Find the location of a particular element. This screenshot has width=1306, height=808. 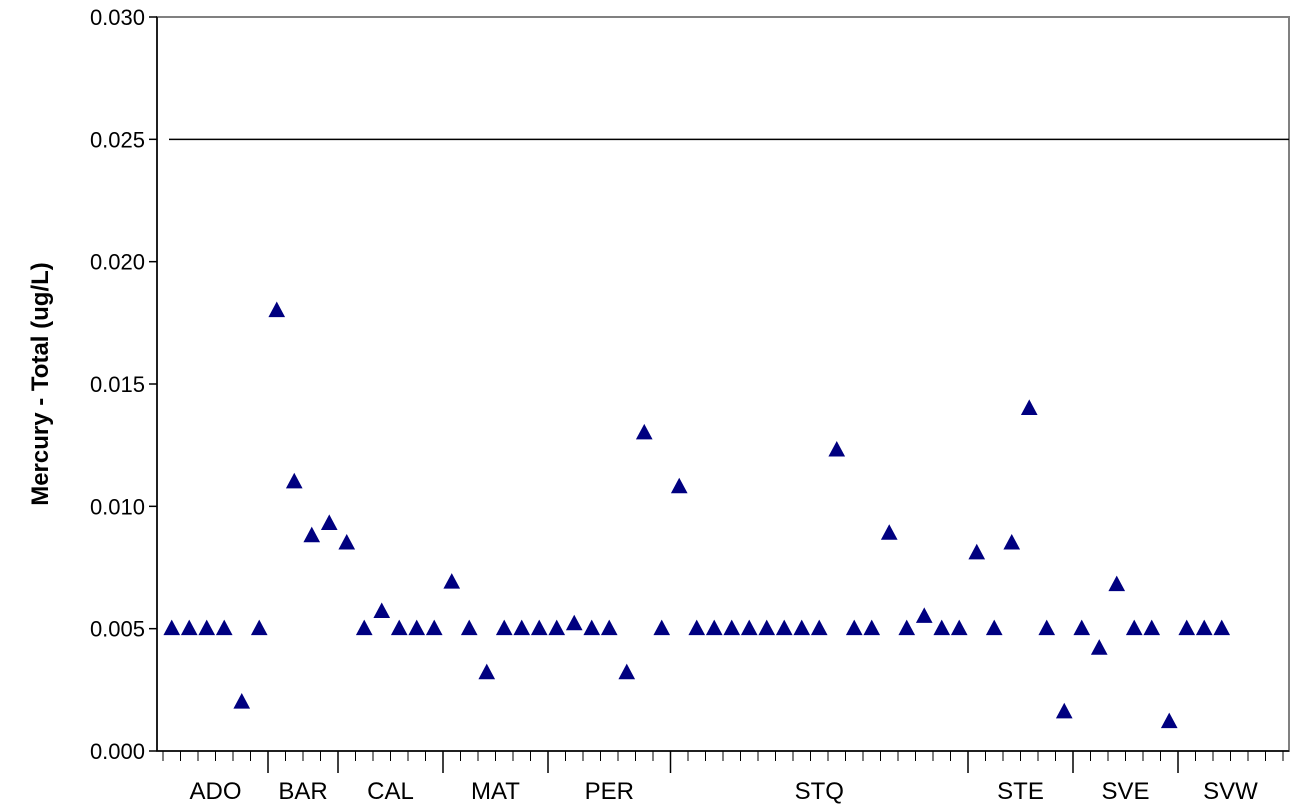

y-tick-label: 0.010 is located at coordinates (117, 506).